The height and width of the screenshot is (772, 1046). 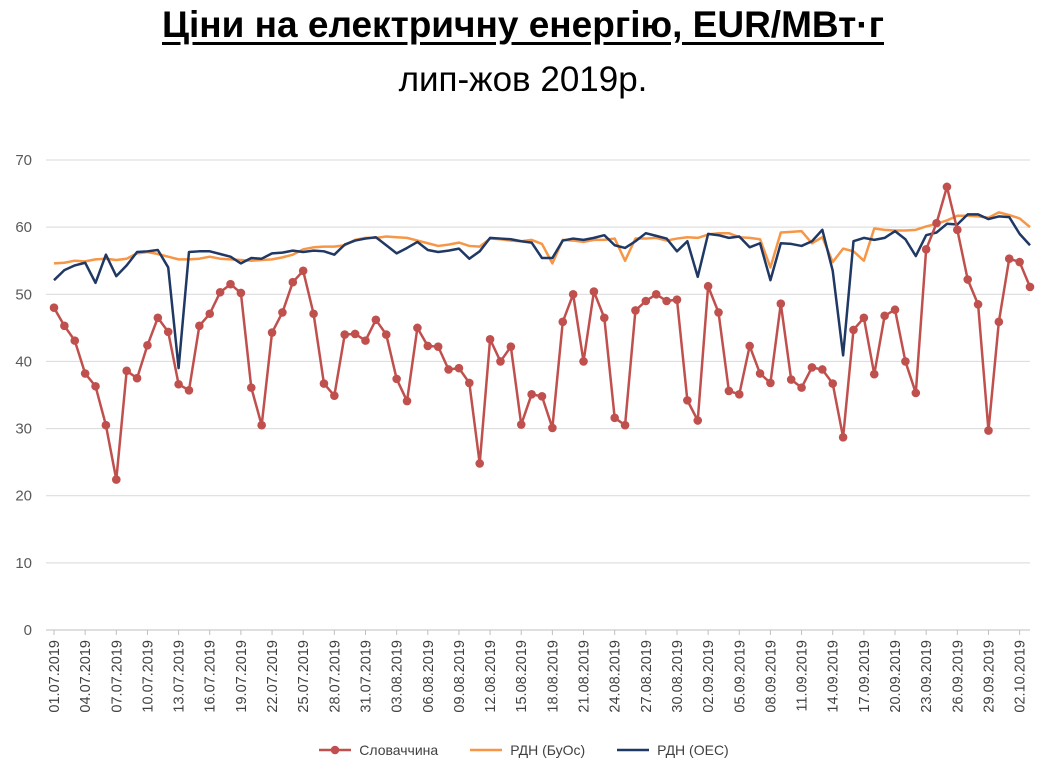 I want to click on legend-label: РДН (БуОс), so click(x=548, y=750).